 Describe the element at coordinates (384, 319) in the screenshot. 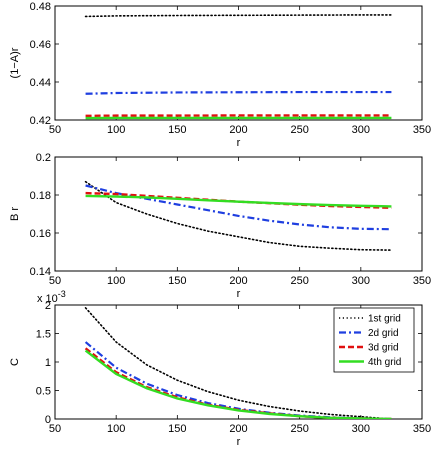

I see `legend-entry: 1st grid` at that location.